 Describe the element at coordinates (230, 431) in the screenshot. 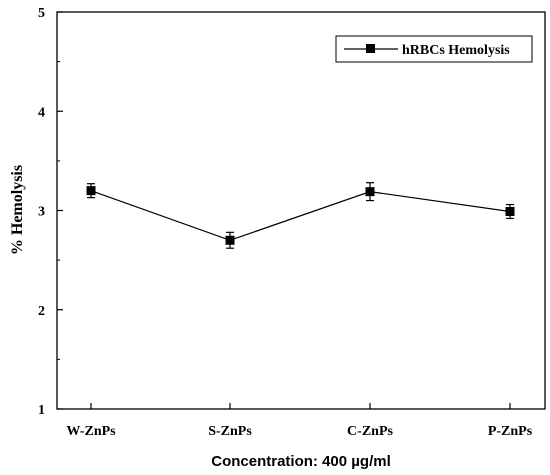

I see `x-tick-label: S-ZnPs` at that location.